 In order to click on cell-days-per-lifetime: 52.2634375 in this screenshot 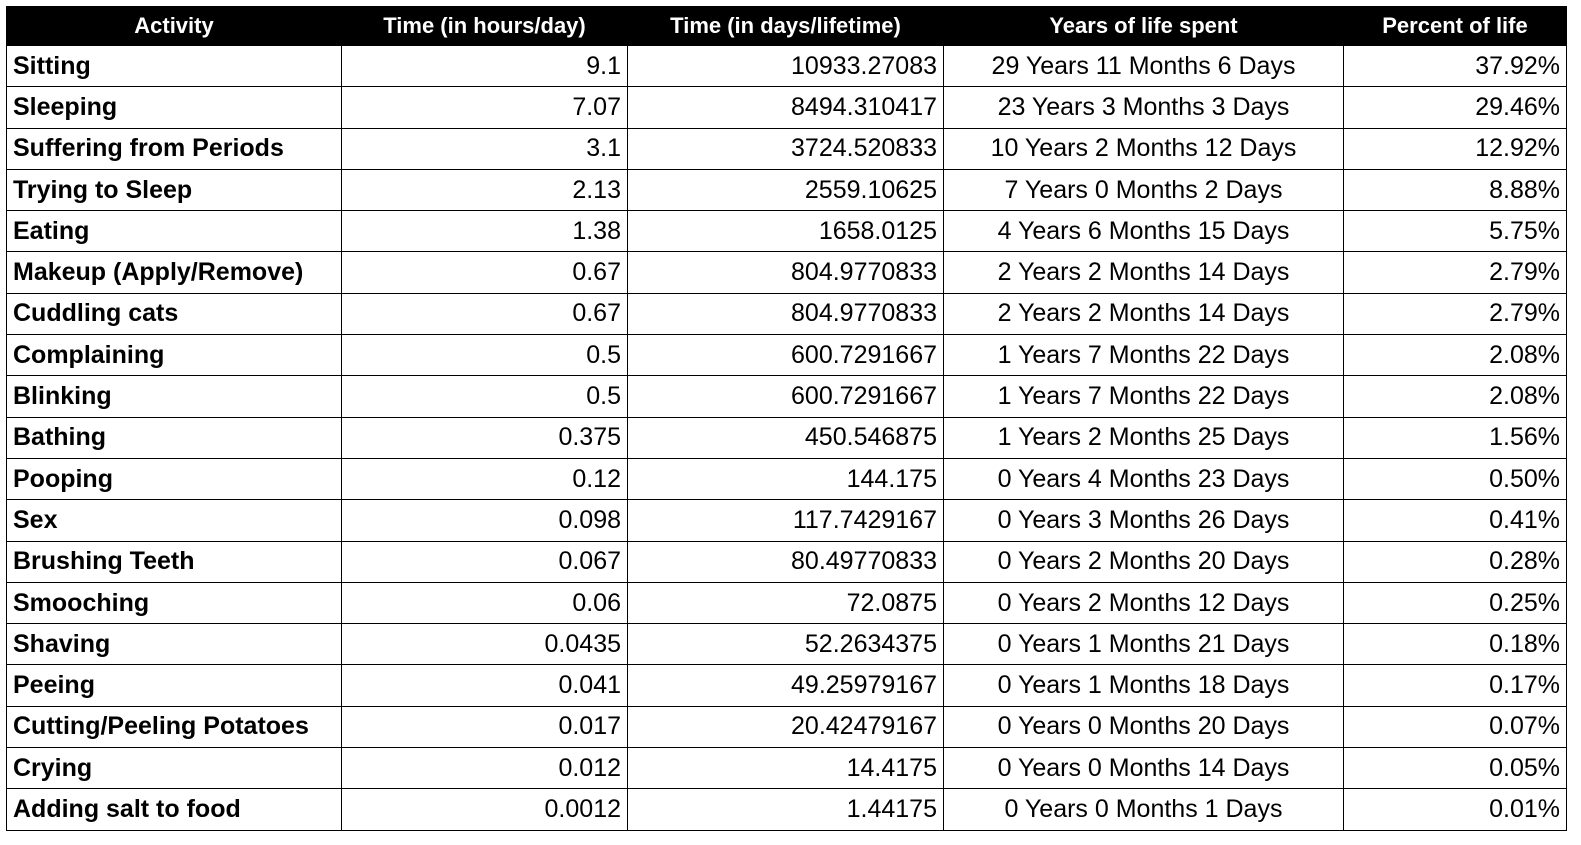, I will do `click(785, 644)`.